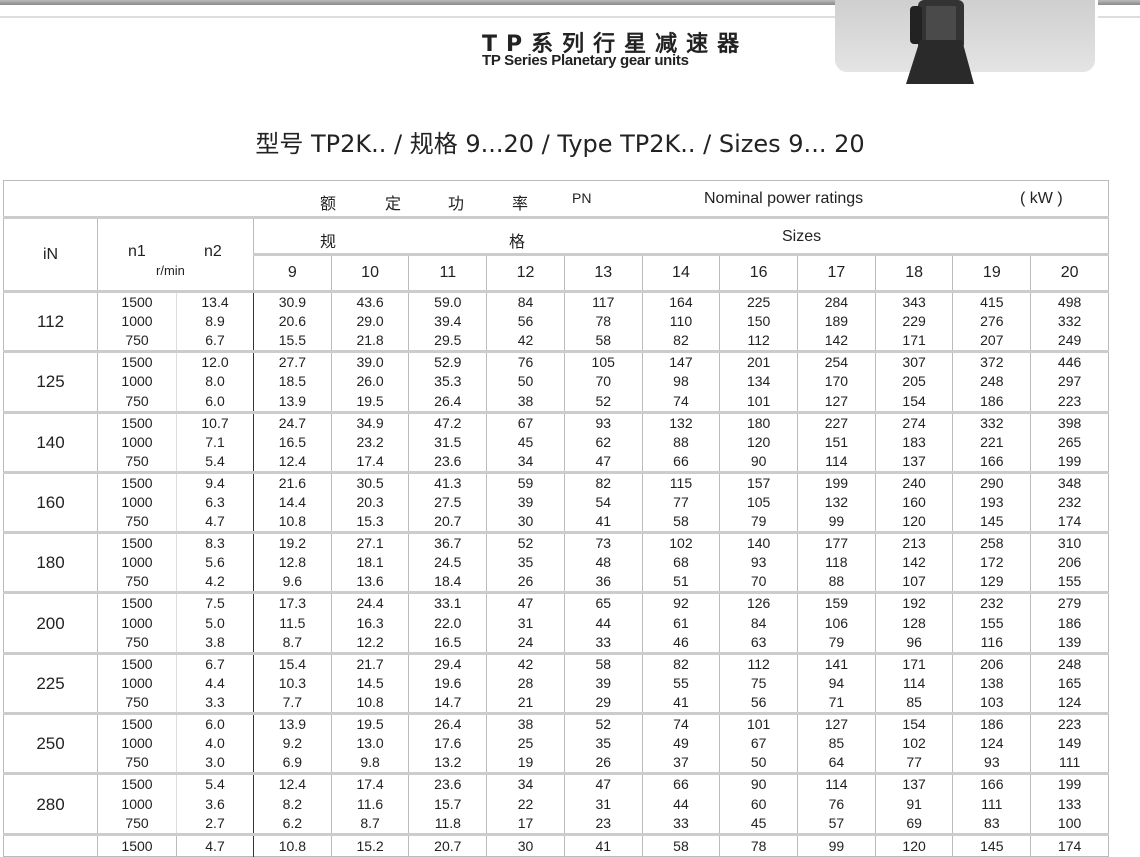 The height and width of the screenshot is (857, 1140). What do you see at coordinates (556, 623) in the screenshot?
I see `table-row: 1000 5.0 11.5 16.3 22.0 31 44 61 84 106 128 155 186` at bounding box center [556, 623].